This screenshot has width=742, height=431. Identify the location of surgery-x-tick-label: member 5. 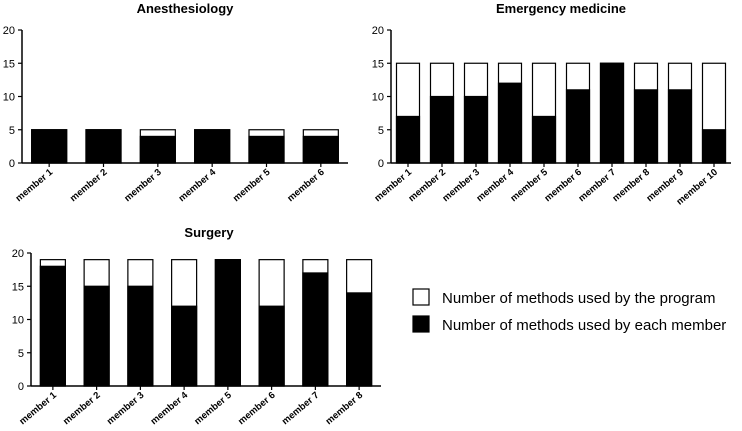
(213, 408).